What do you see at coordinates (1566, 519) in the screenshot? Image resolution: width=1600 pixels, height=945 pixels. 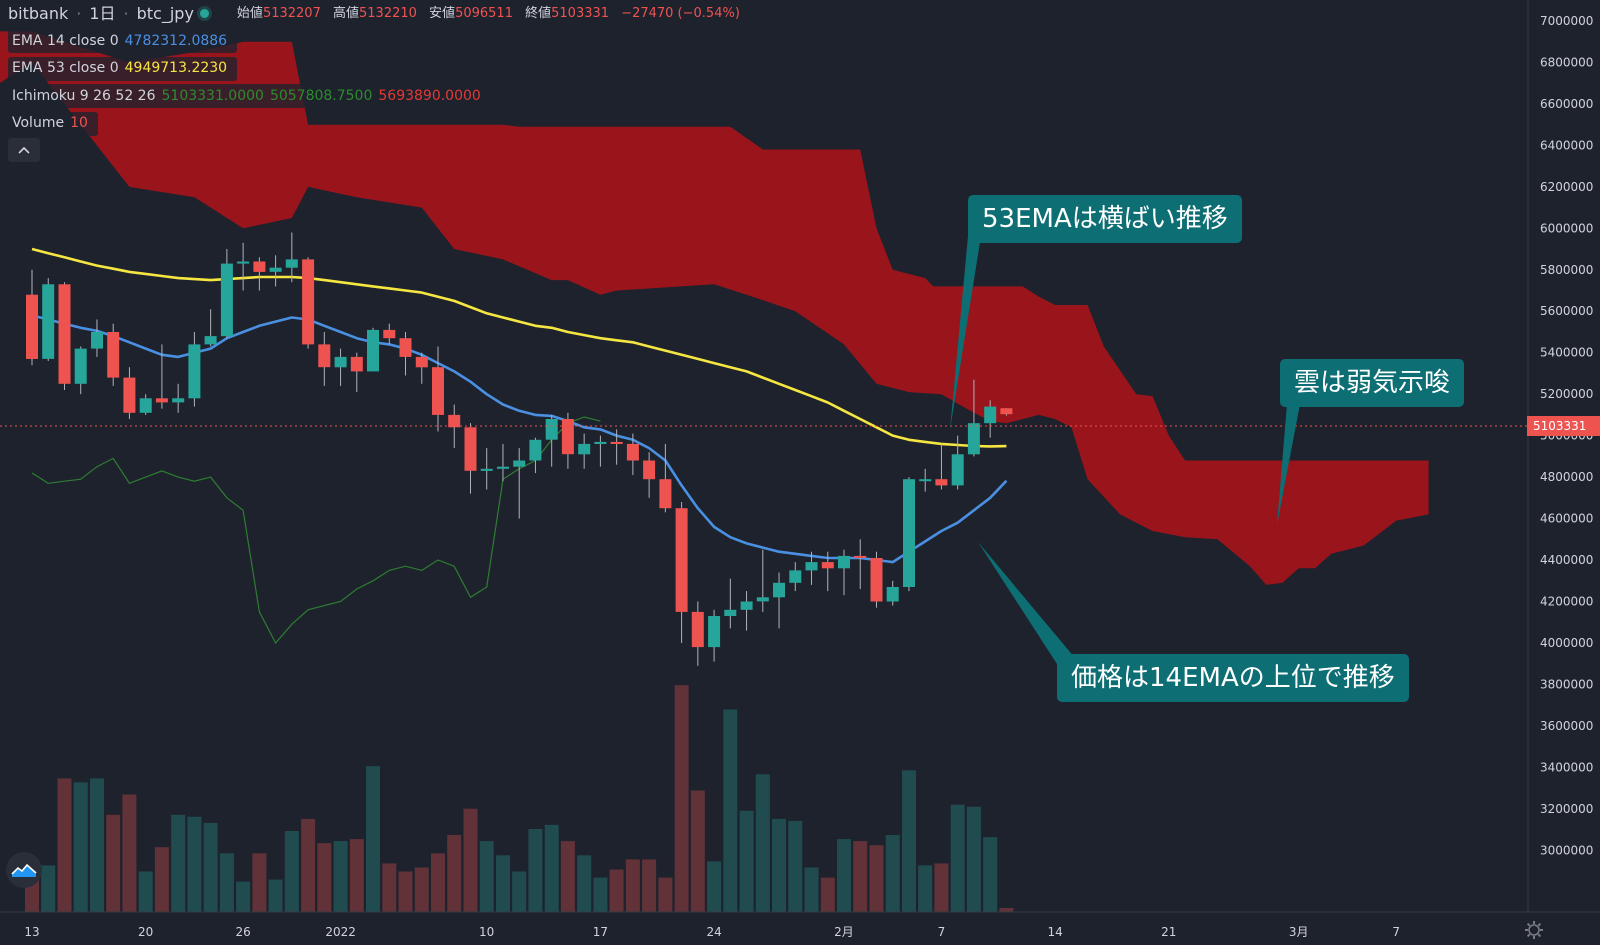 I see `price-tick-label: 4600000` at bounding box center [1566, 519].